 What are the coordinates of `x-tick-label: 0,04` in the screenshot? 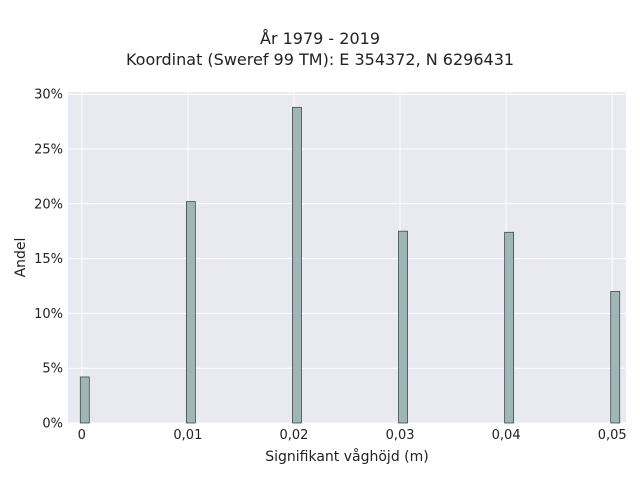 It's located at (506, 435).